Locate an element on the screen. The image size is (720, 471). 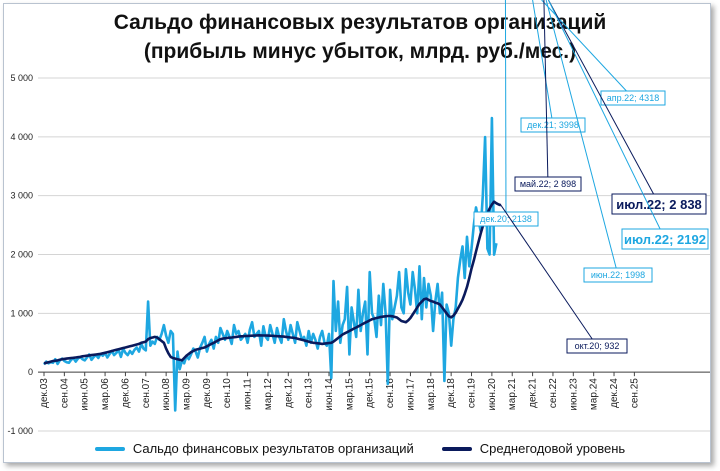
annotation-label: июн.22; 1998 is located at coordinates (618, 275).